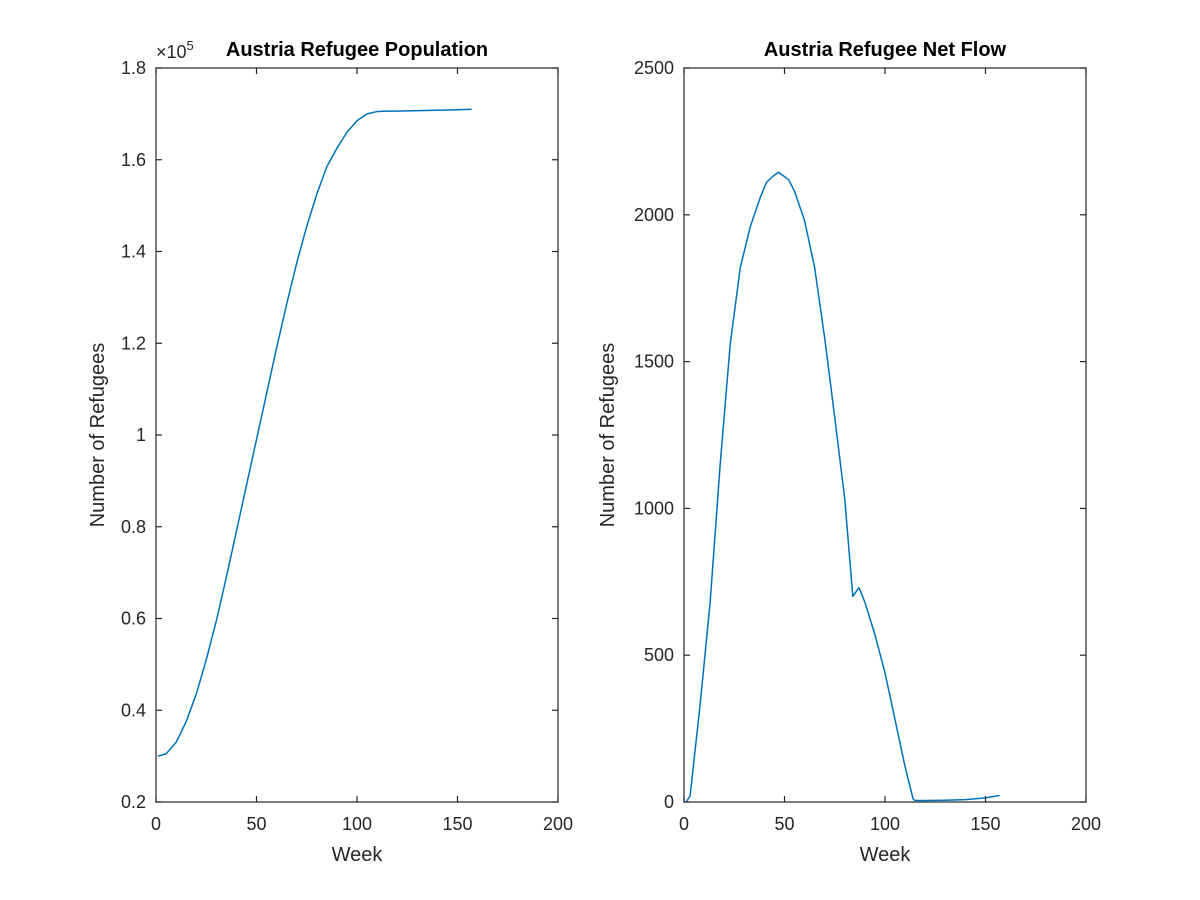 The image size is (1200, 900). What do you see at coordinates (156, 824) in the screenshot?
I see `x-tick-label-population: 0` at bounding box center [156, 824].